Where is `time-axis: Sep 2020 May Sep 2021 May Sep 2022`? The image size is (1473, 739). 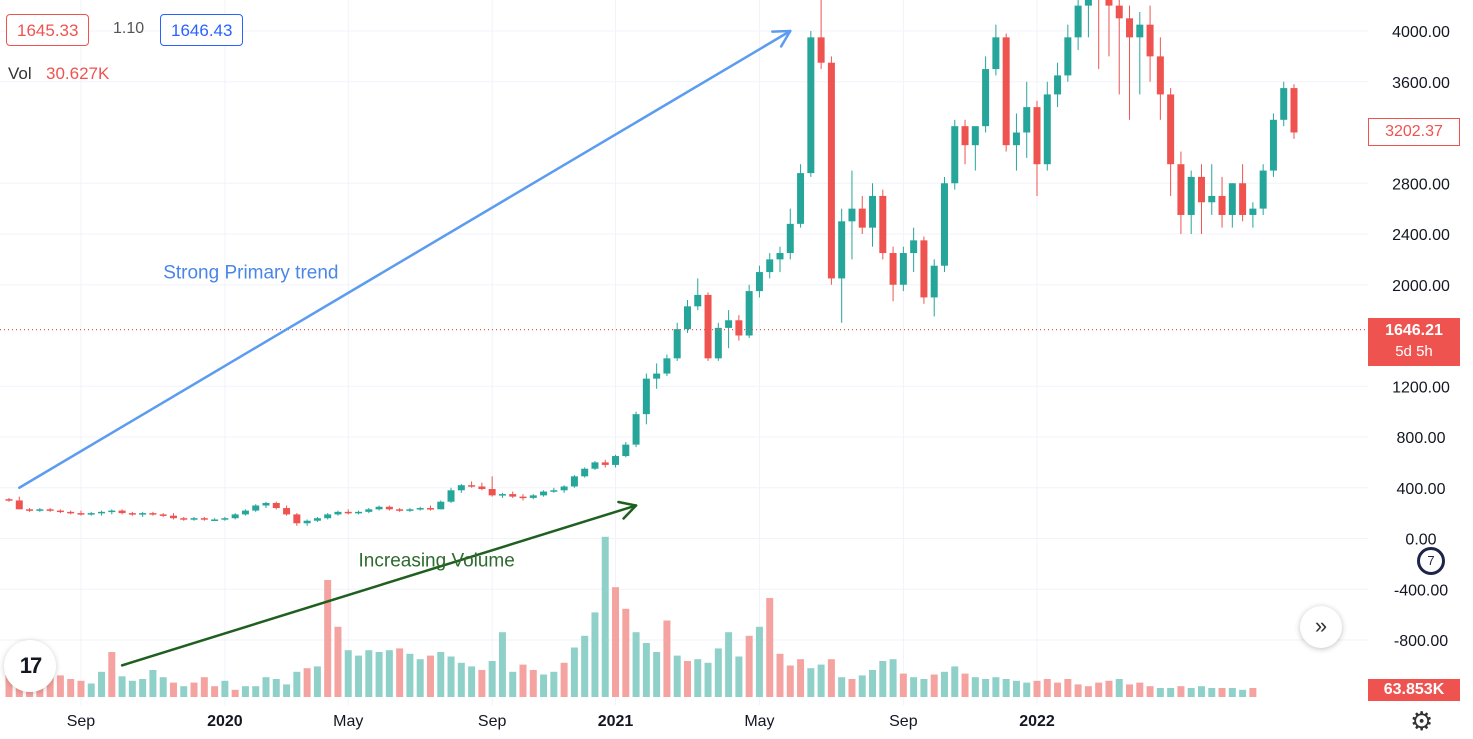 time-axis: Sep 2020 May Sep 2021 May Sep 2022 is located at coordinates (561, 721).